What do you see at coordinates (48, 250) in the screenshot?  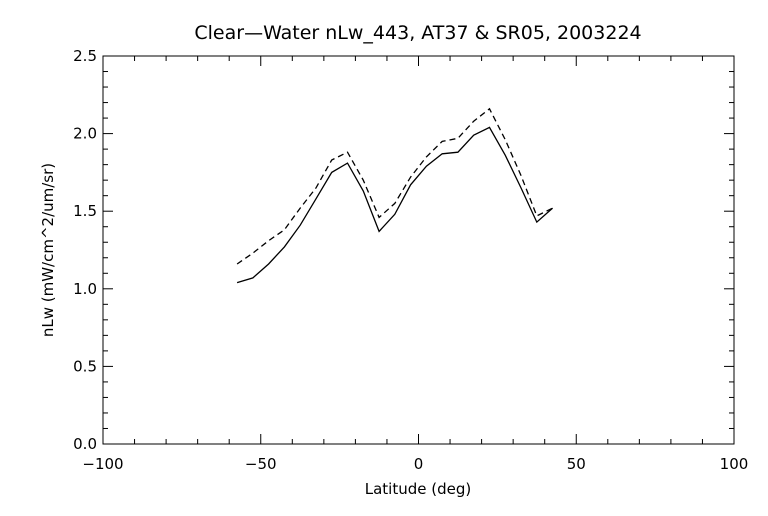 I see `y-axis-label: nLw (mW/cm^2/um/sr)` at bounding box center [48, 250].